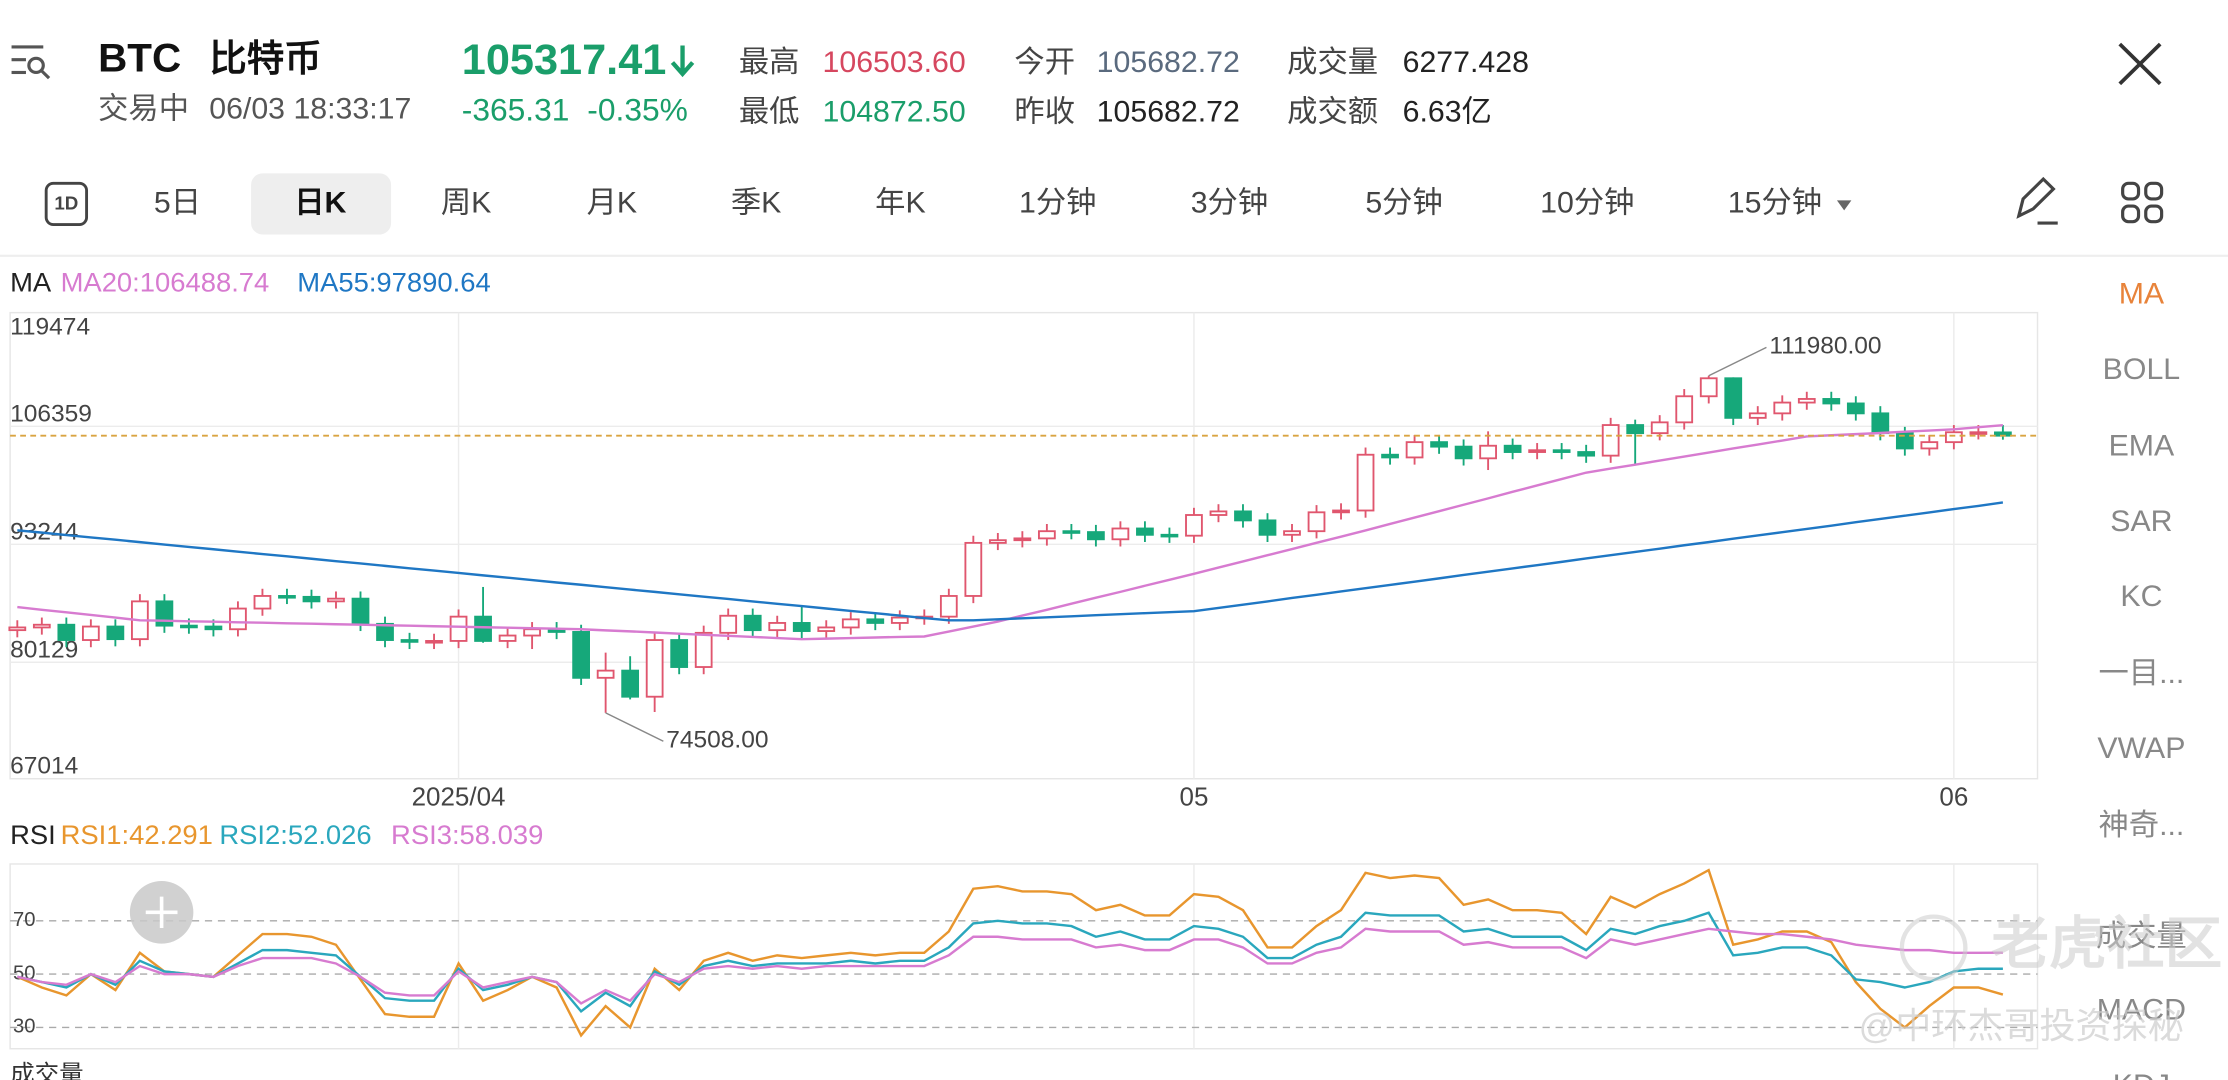 Image resolution: width=2228 pixels, height=1080 pixels. Describe the element at coordinates (295, 834) in the screenshot. I see `legend-entry: RSI2:52.026` at that location.